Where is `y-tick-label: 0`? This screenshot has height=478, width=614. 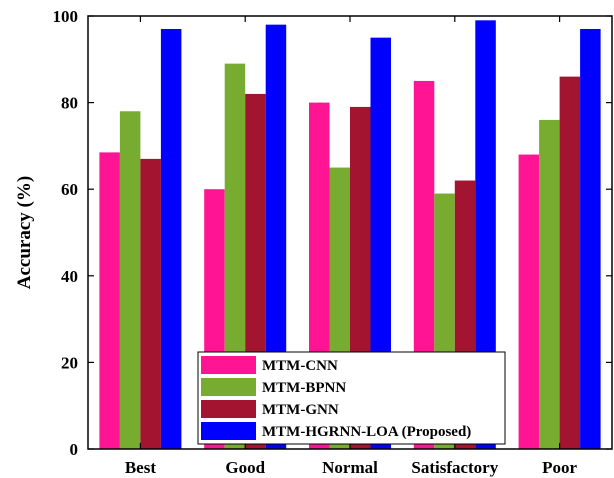 y-tick-label: 0 is located at coordinates (74, 449).